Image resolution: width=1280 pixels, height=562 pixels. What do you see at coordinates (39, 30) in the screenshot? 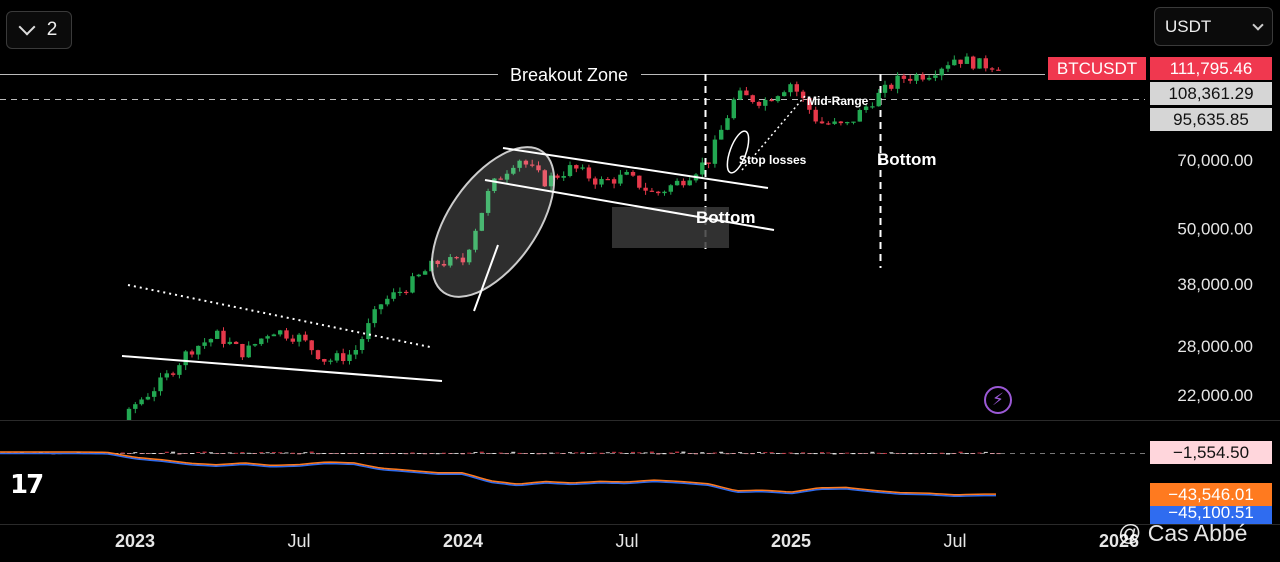
I see `layout-toggle-button: 2` at bounding box center [39, 30].